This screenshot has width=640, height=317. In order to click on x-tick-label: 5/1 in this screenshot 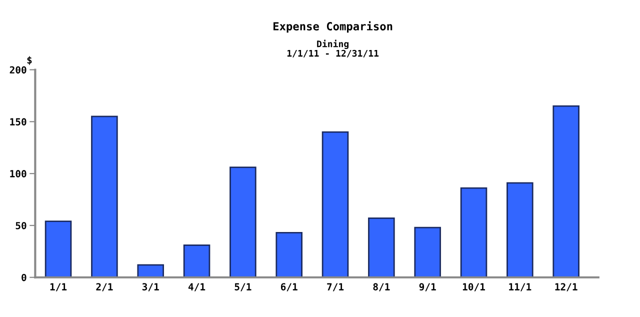, I will do `click(243, 287)`.